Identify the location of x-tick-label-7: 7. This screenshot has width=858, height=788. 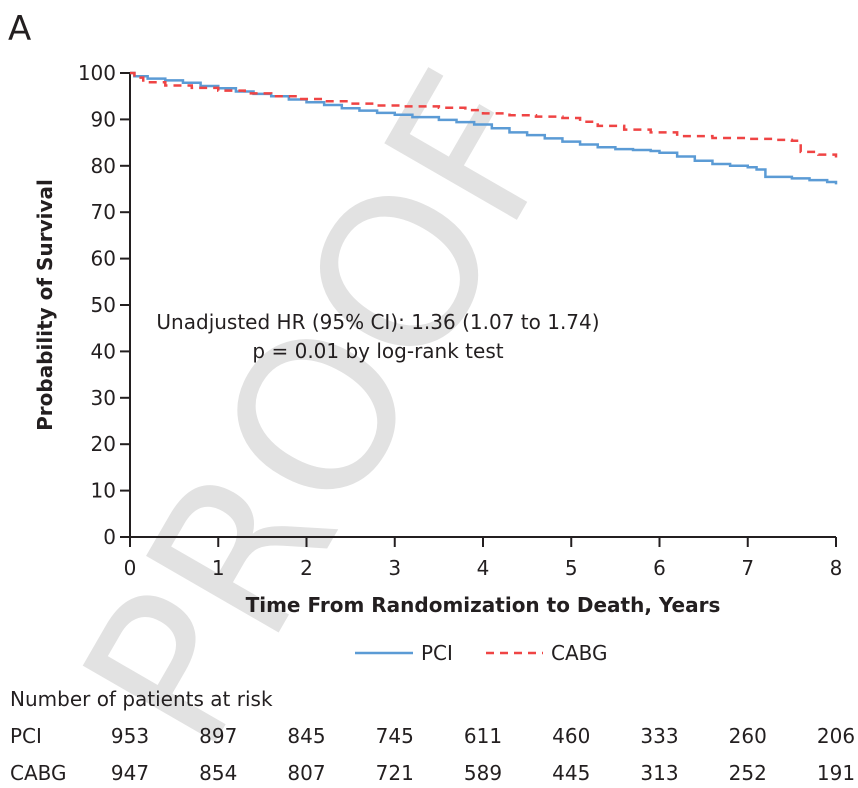
(747, 568).